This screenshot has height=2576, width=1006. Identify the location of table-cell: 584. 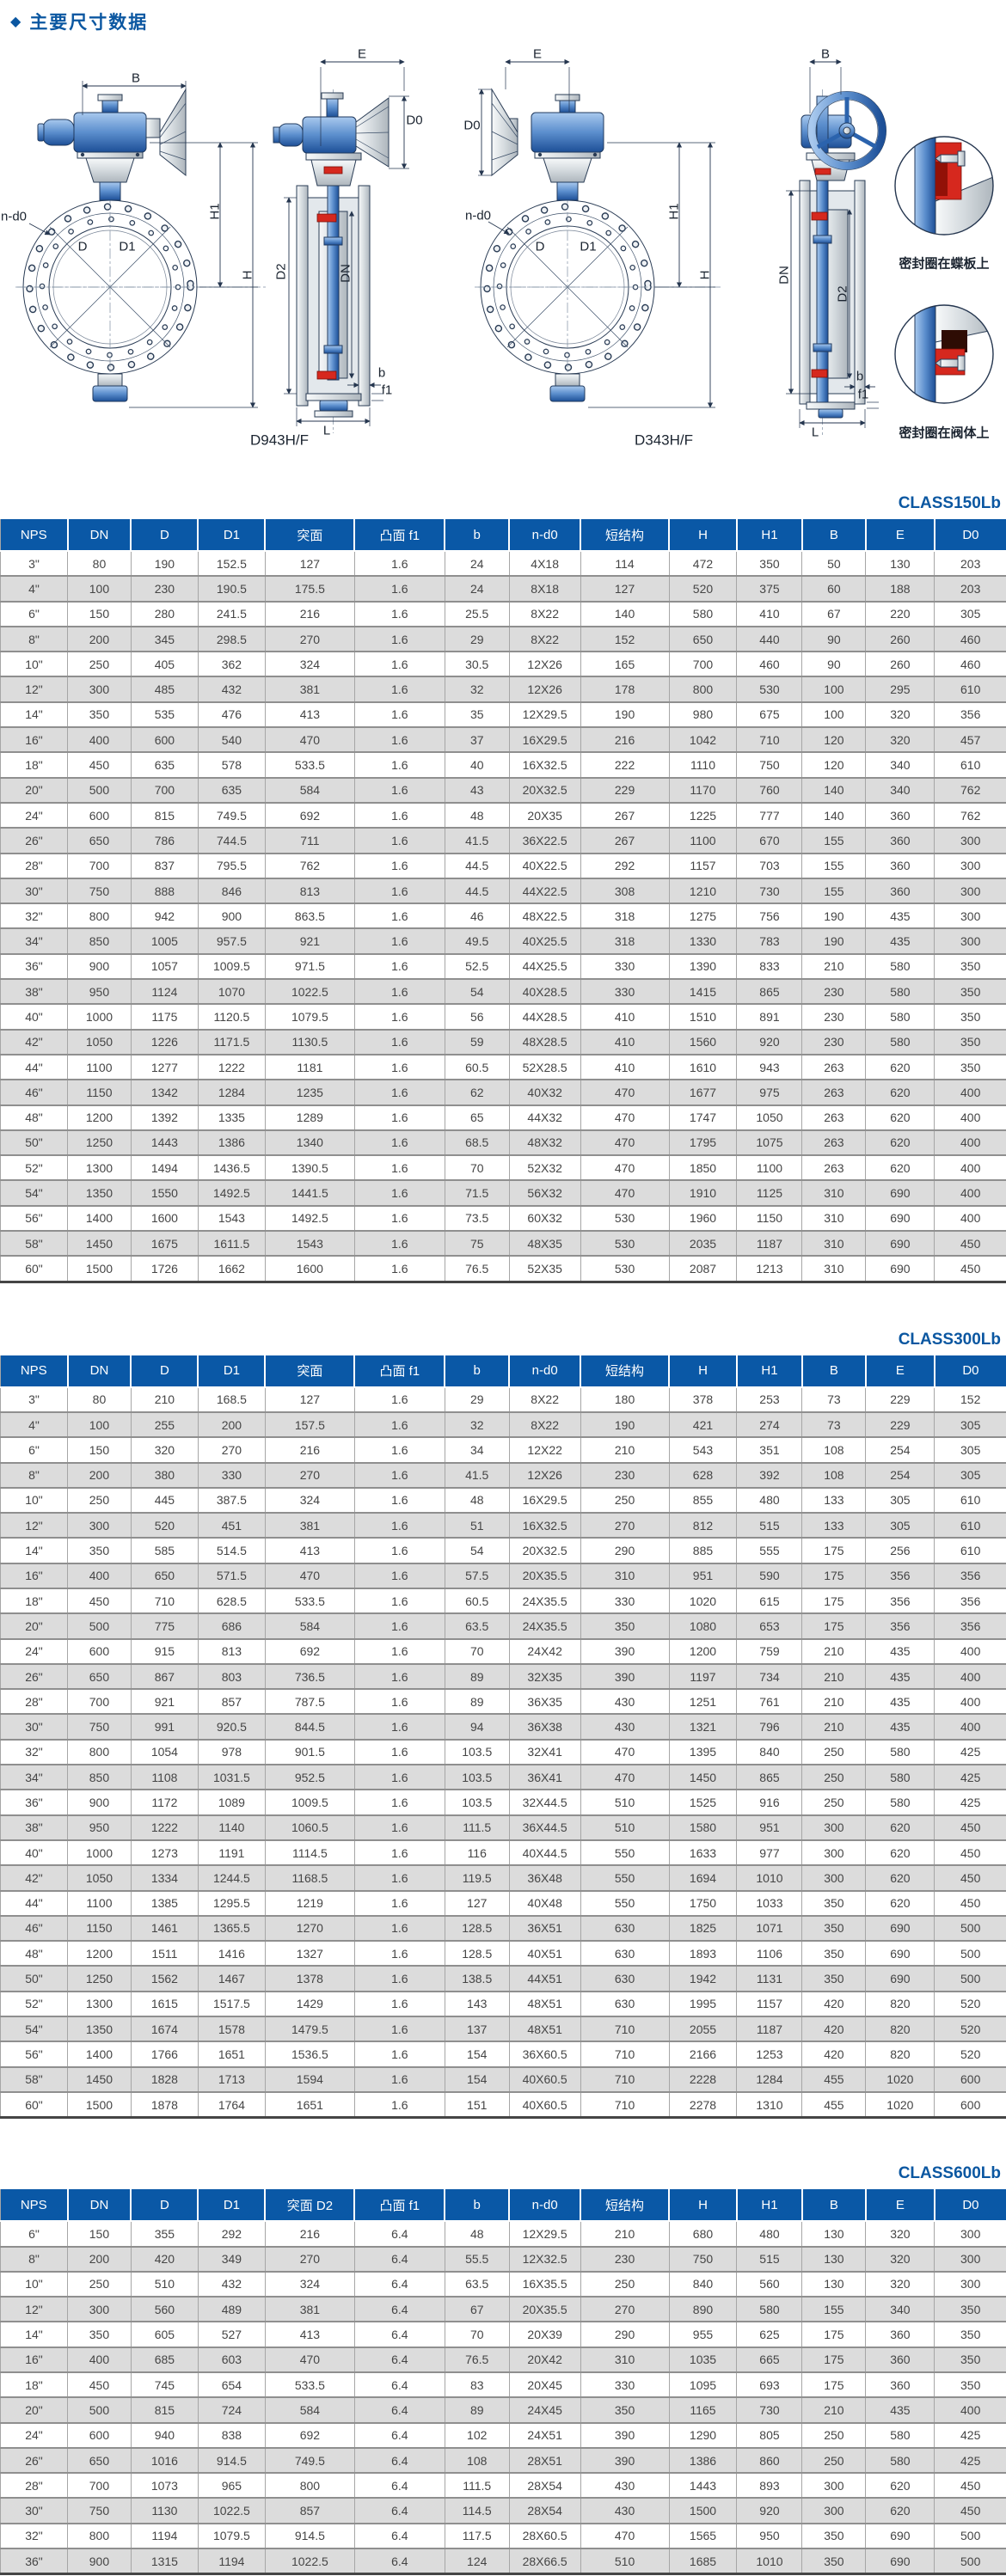
(310, 1625).